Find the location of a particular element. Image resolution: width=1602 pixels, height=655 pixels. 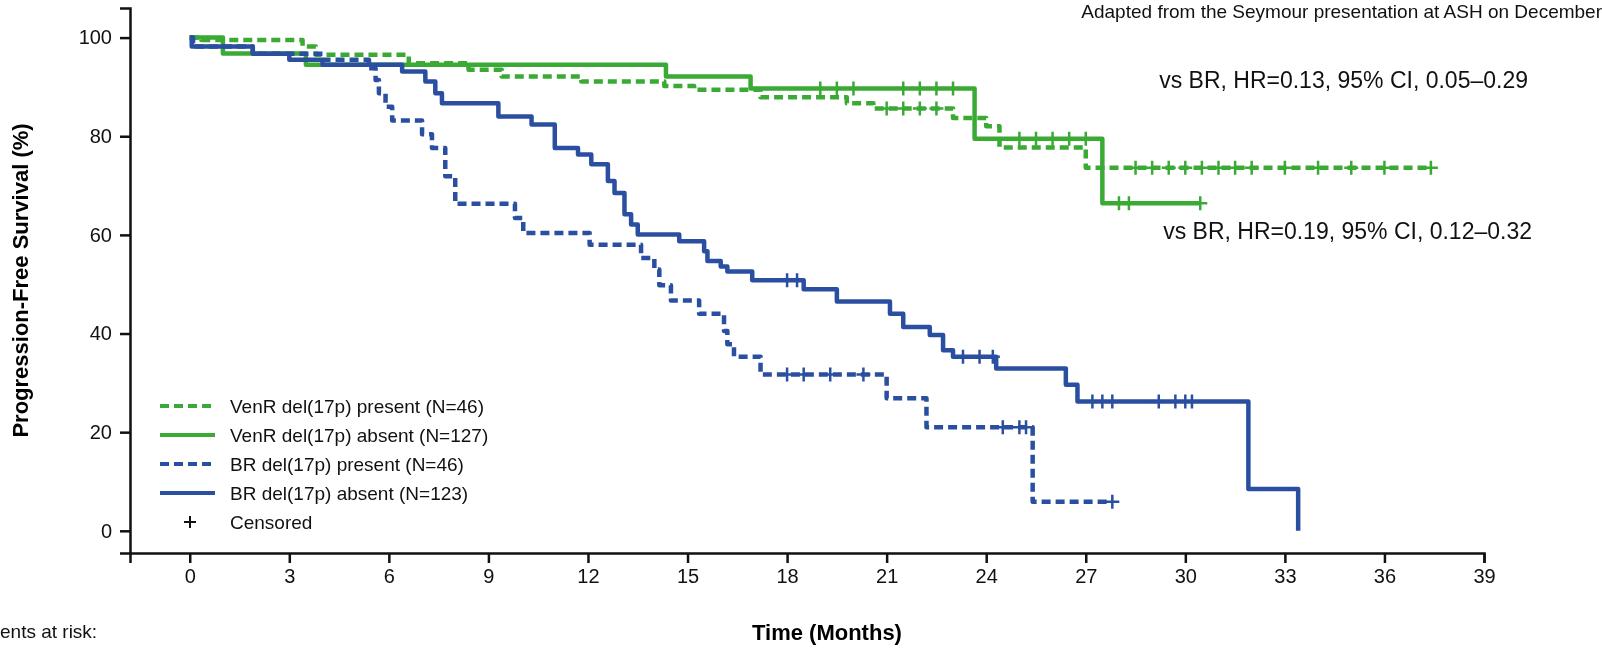

x-tick-label: 15 is located at coordinates (688, 576).